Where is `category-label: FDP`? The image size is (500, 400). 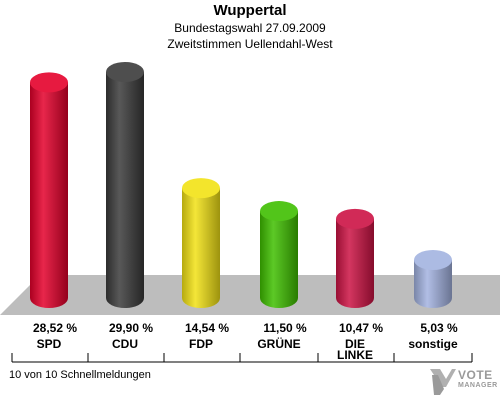
category-label: FDP is located at coordinates (201, 344).